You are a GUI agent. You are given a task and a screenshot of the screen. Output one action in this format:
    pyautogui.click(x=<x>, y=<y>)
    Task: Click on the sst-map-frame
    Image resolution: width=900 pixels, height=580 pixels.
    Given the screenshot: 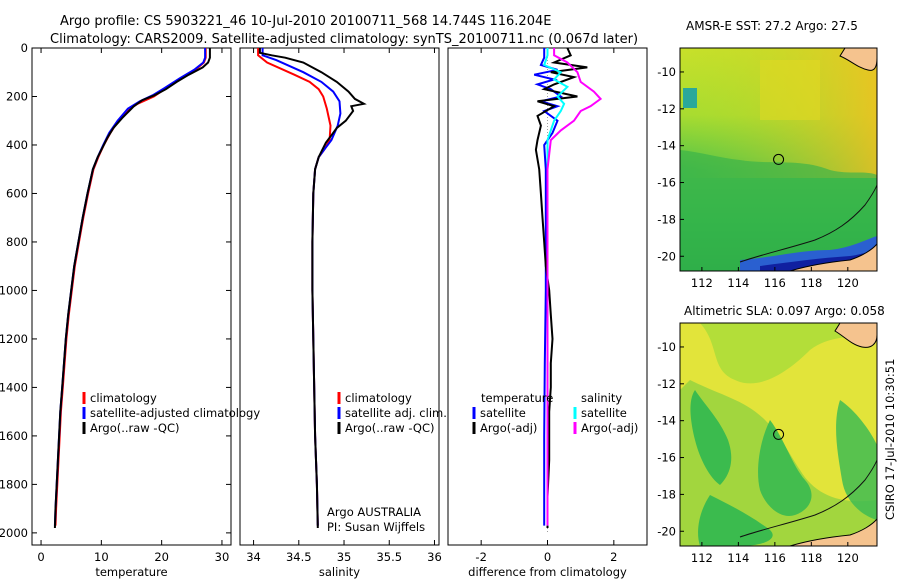 What is the action you would take?
    pyautogui.click(x=778, y=159)
    